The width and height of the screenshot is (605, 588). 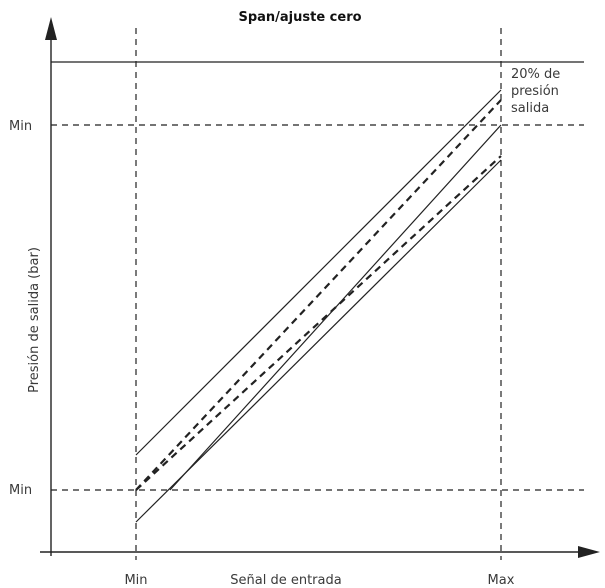 I want to click on diagram-title: Span/ajuste cero, so click(x=299, y=17).